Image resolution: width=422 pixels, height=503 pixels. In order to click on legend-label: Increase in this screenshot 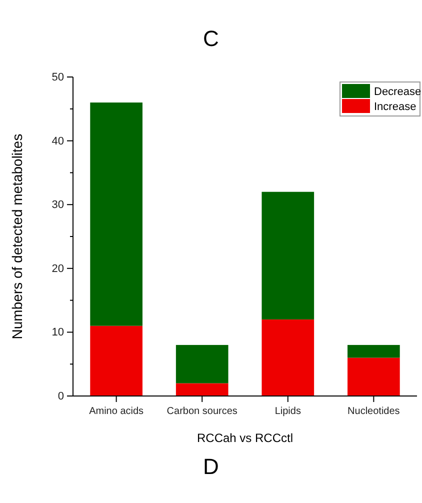, I will do `click(395, 107)`.